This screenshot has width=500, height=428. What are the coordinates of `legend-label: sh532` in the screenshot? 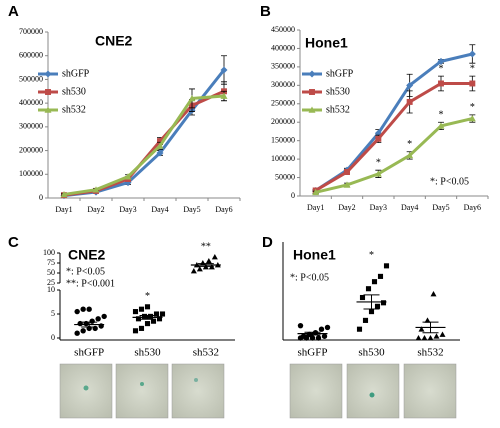 It's located at (74, 109).